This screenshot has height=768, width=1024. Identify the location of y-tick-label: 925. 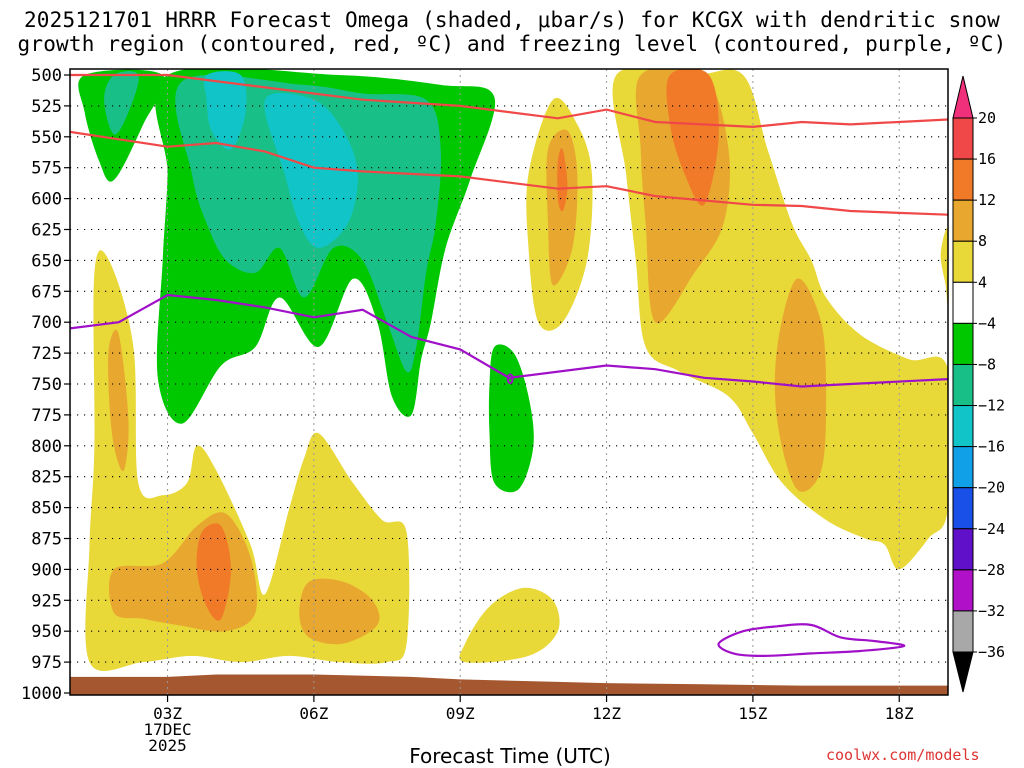
(46, 601).